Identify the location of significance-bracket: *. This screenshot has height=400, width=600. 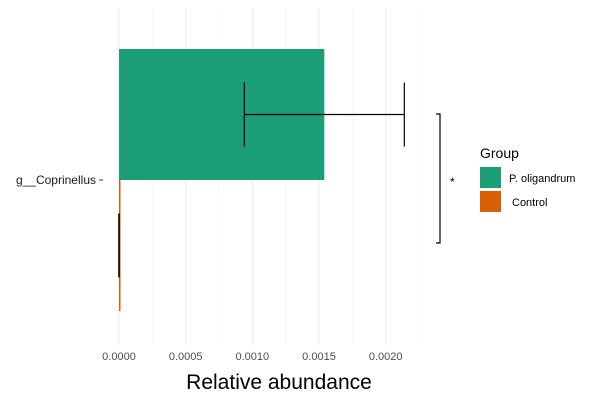
(445, 178).